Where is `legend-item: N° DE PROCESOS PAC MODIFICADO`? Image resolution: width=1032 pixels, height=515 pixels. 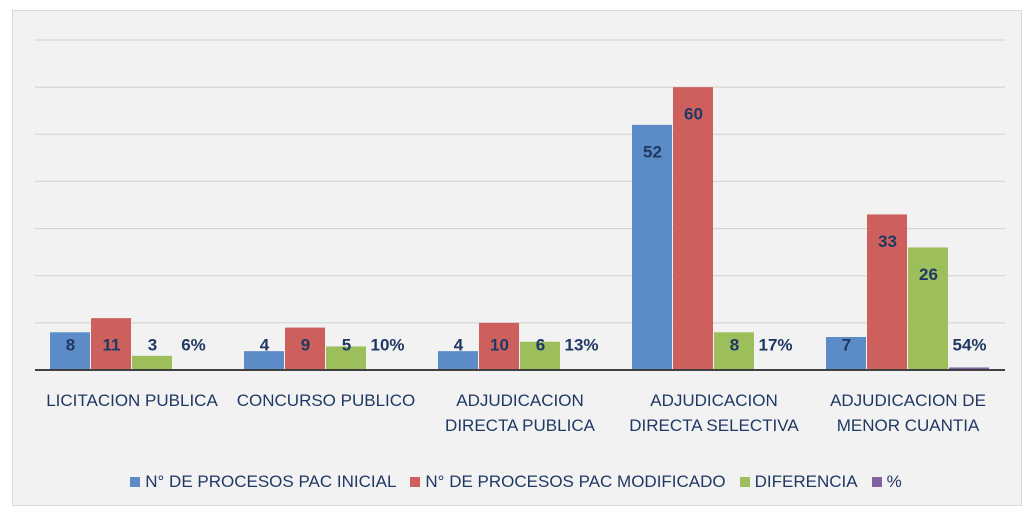
legend-item: N° DE PROCESOS PAC MODIFICADO is located at coordinates (568, 482).